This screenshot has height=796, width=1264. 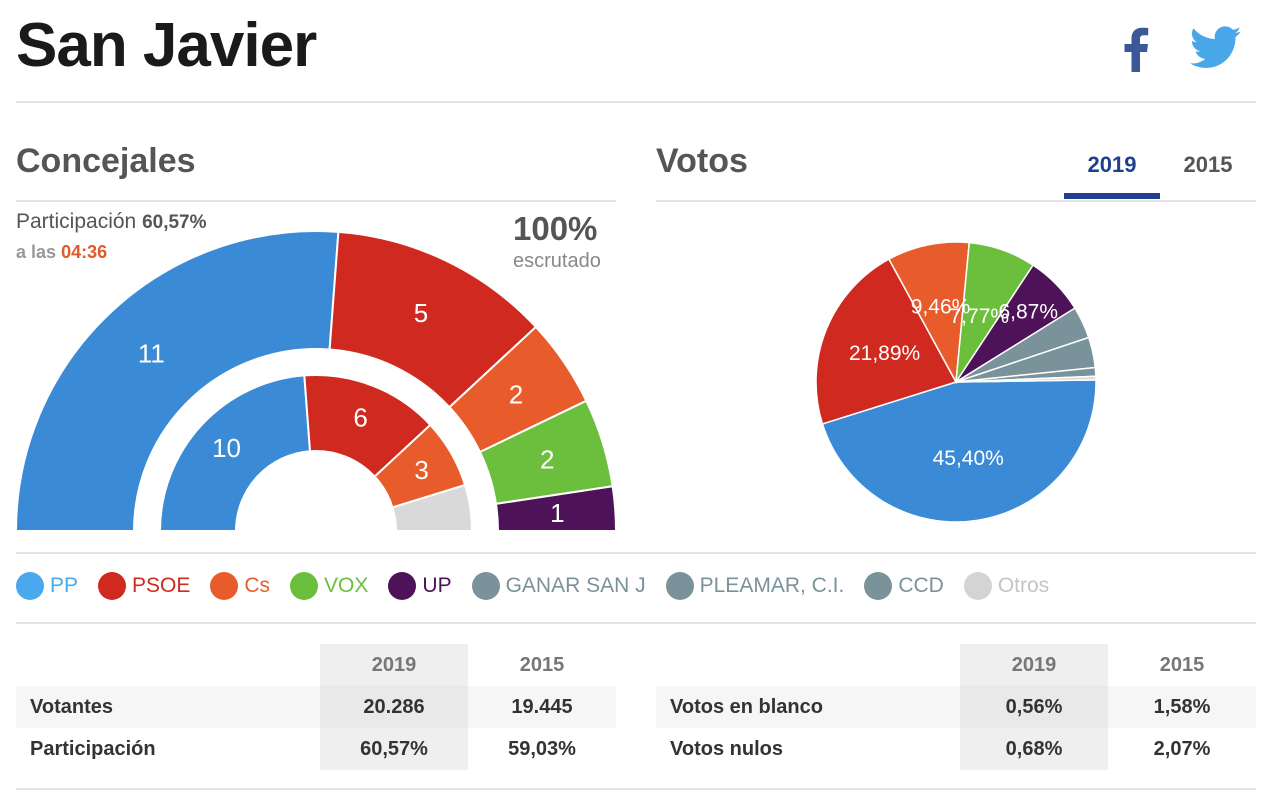 I want to click on facebook-icon, so click(x=1137, y=50).